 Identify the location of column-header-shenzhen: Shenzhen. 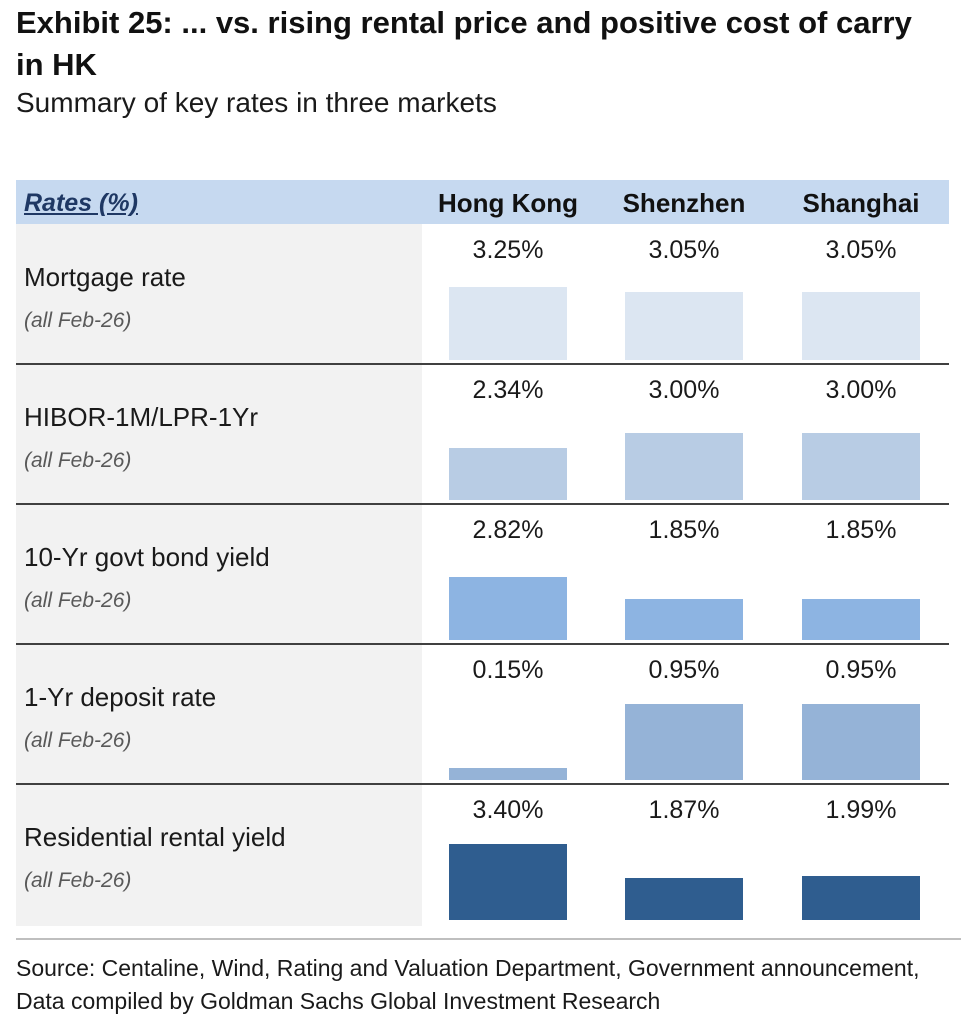
(684, 203).